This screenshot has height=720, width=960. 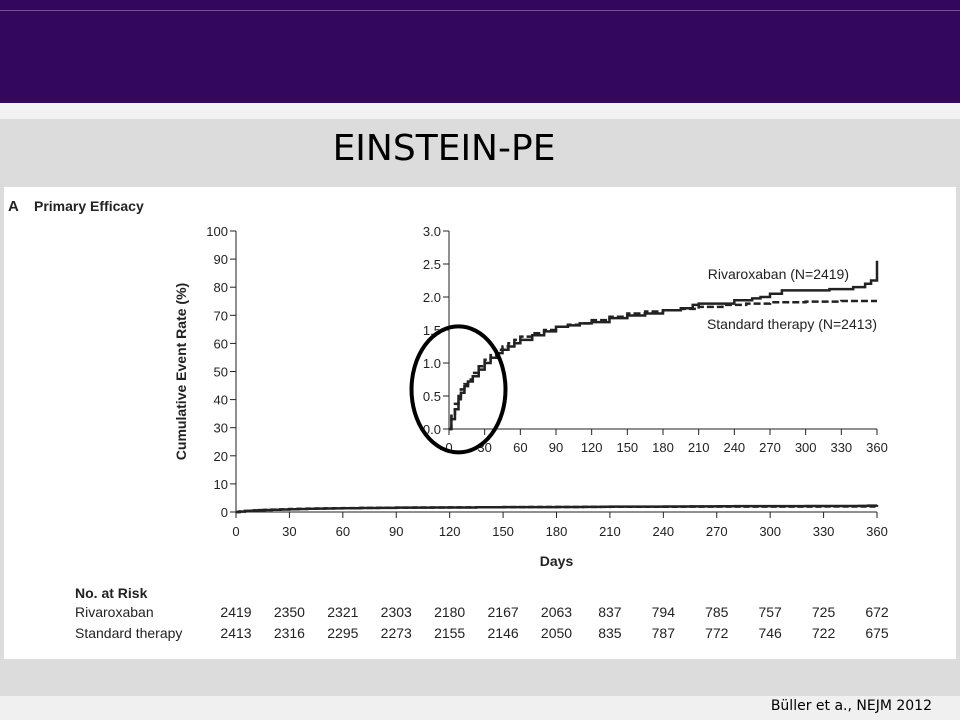 I want to click on x-tick-label: 240, so click(x=663, y=531).